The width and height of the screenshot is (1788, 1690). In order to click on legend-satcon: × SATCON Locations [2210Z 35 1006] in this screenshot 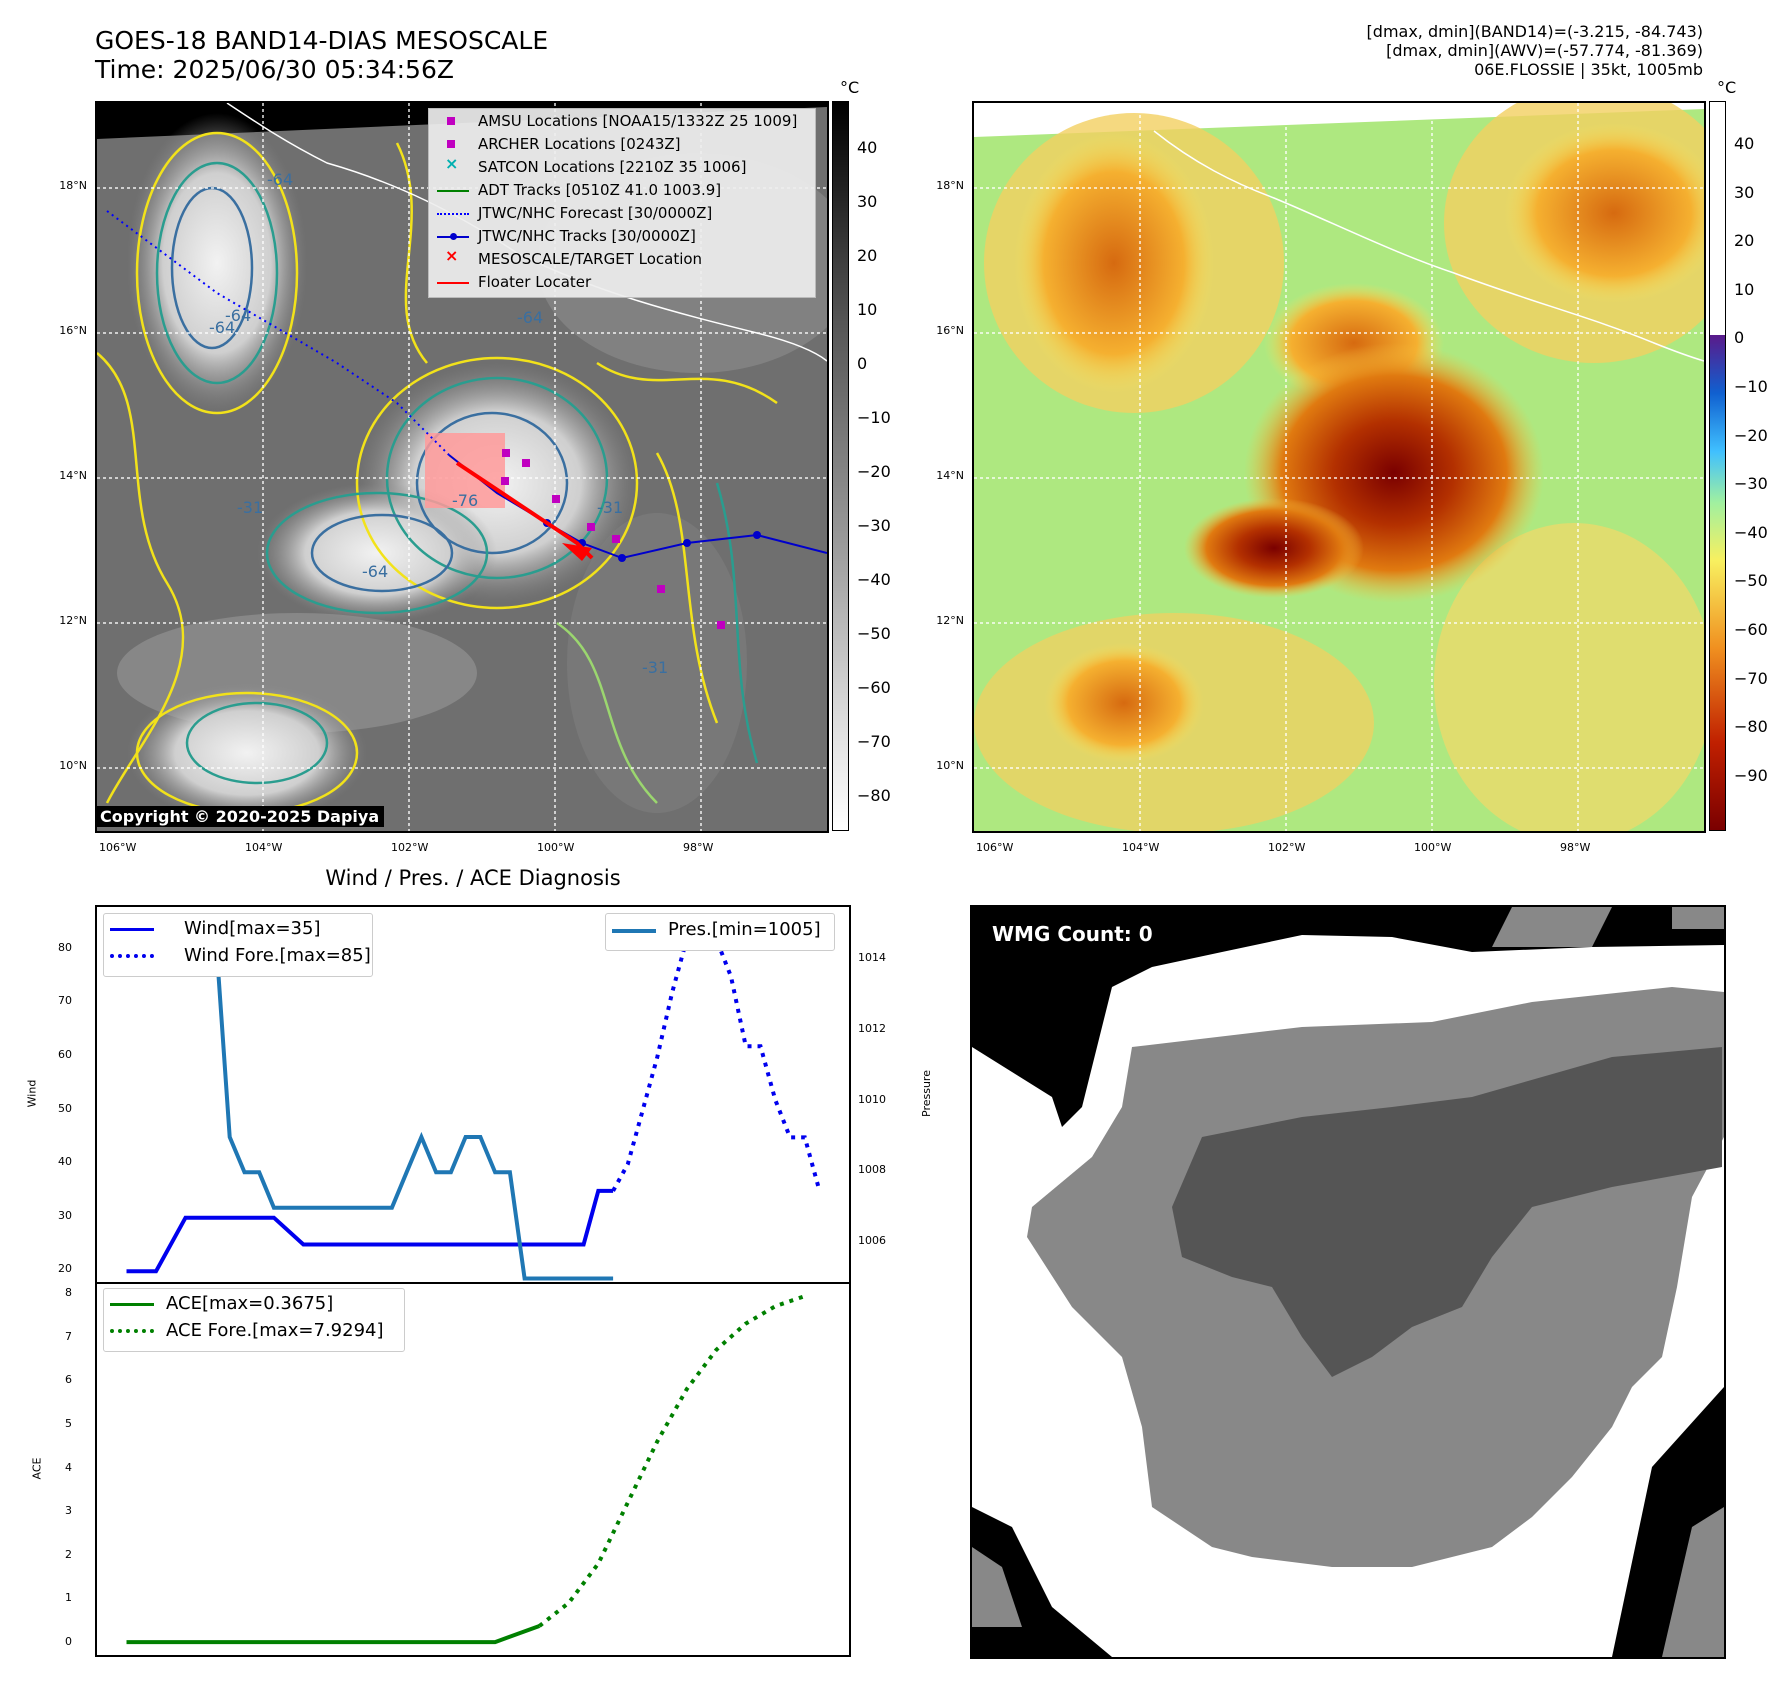, I will do `click(596, 165)`.